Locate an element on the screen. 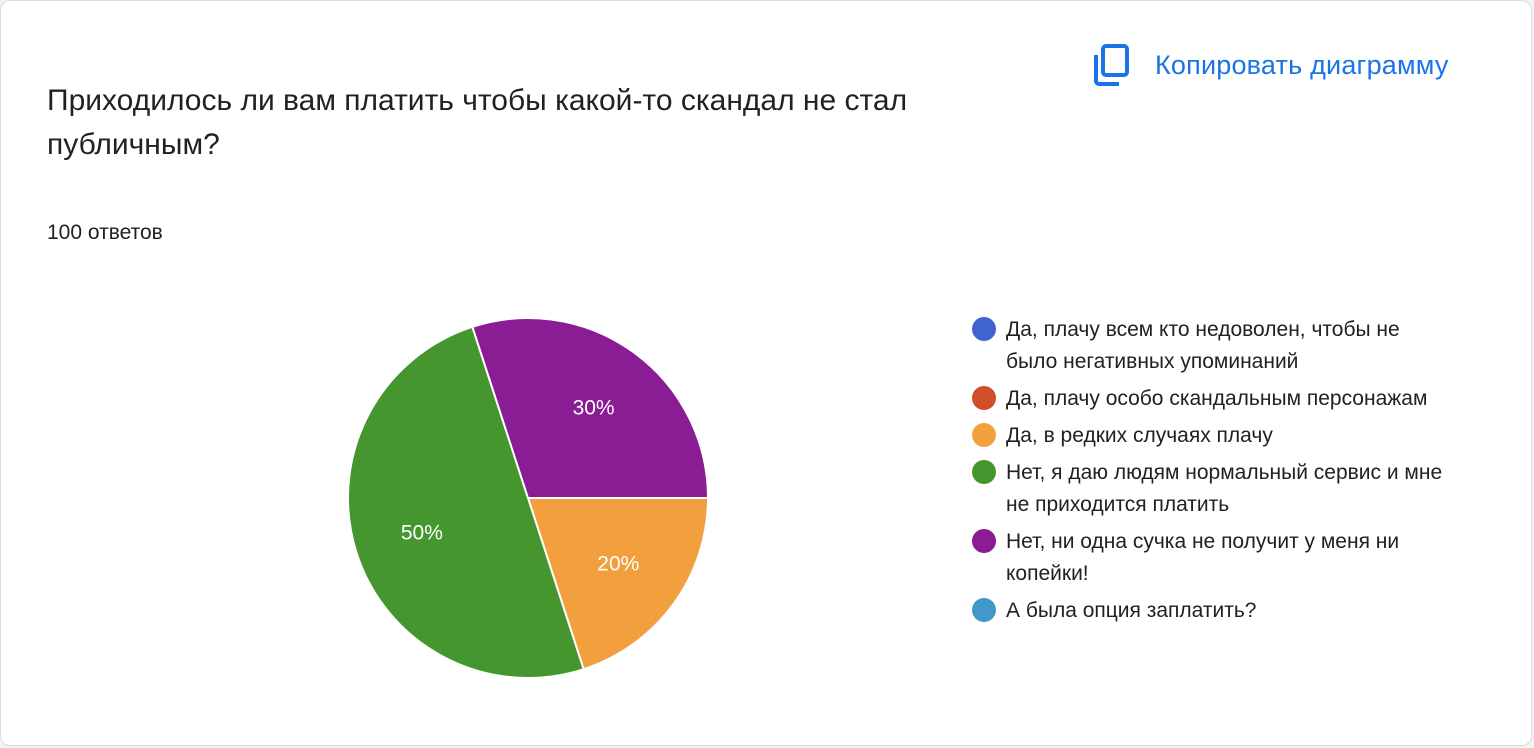  legend-label-1: Да, плачу особо скандальным персонажам is located at coordinates (1217, 398).